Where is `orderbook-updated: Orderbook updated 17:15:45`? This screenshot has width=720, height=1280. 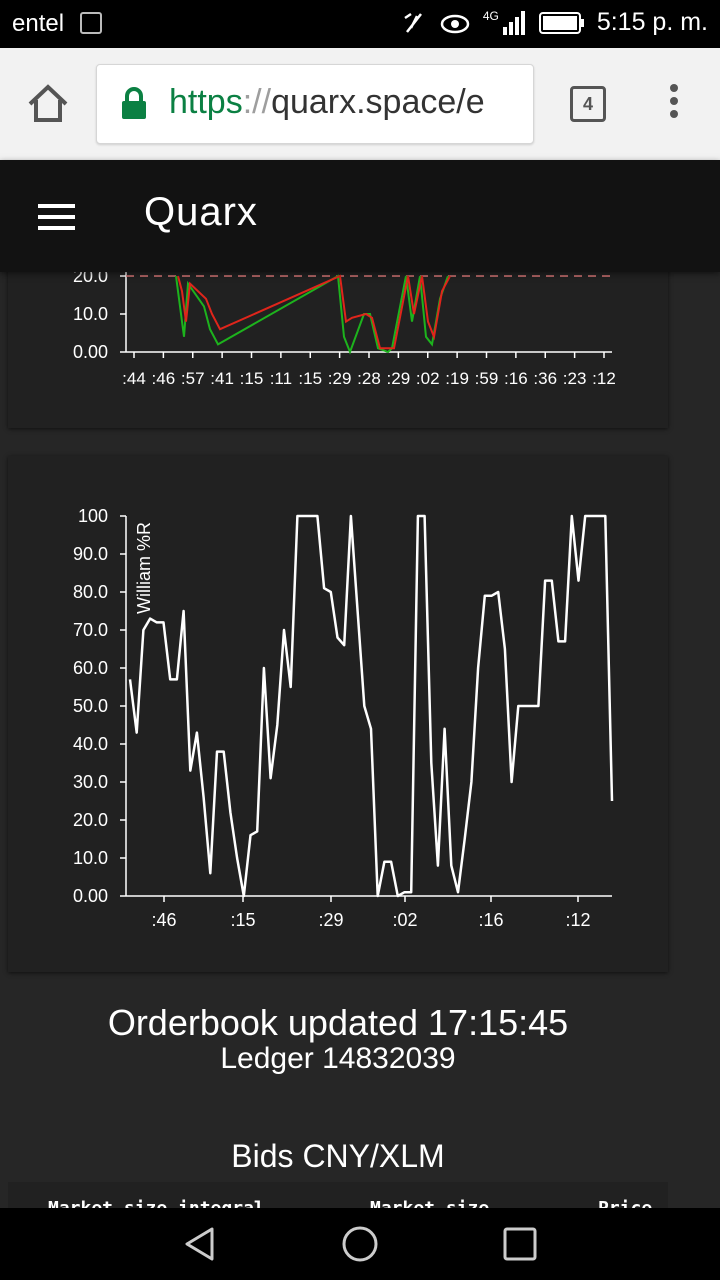
orderbook-updated: Orderbook updated 17:15:45 is located at coordinates (338, 1022).